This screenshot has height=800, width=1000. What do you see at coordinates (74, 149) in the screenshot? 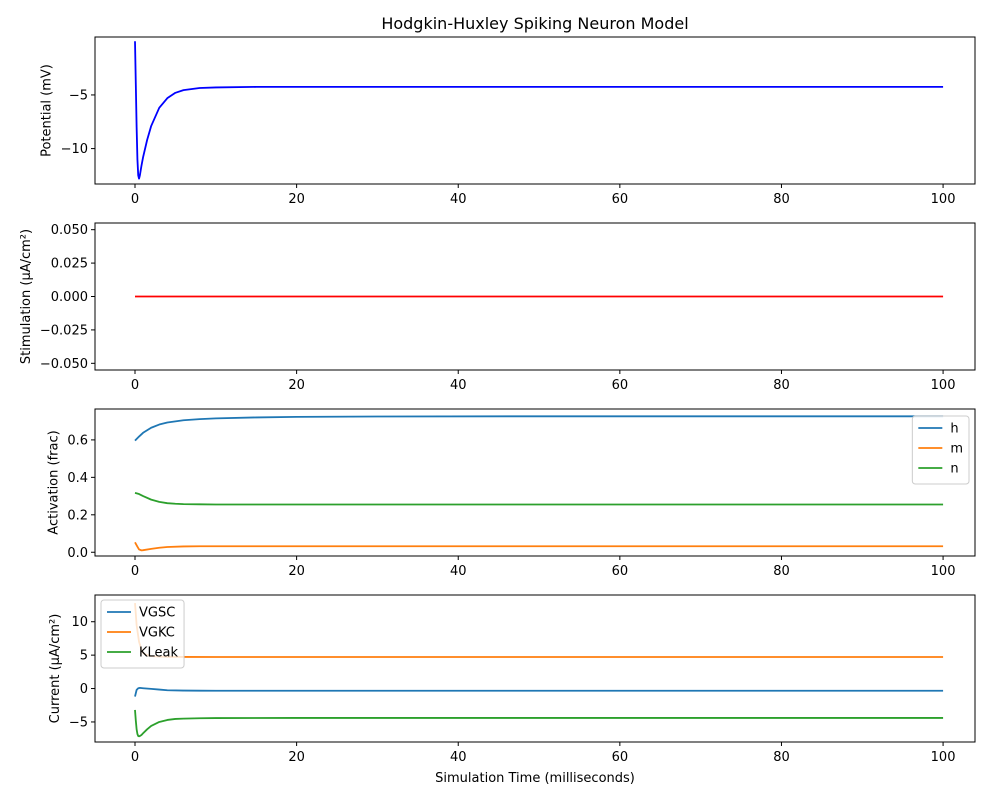
I see `y-tick-label: −10` at bounding box center [74, 149].